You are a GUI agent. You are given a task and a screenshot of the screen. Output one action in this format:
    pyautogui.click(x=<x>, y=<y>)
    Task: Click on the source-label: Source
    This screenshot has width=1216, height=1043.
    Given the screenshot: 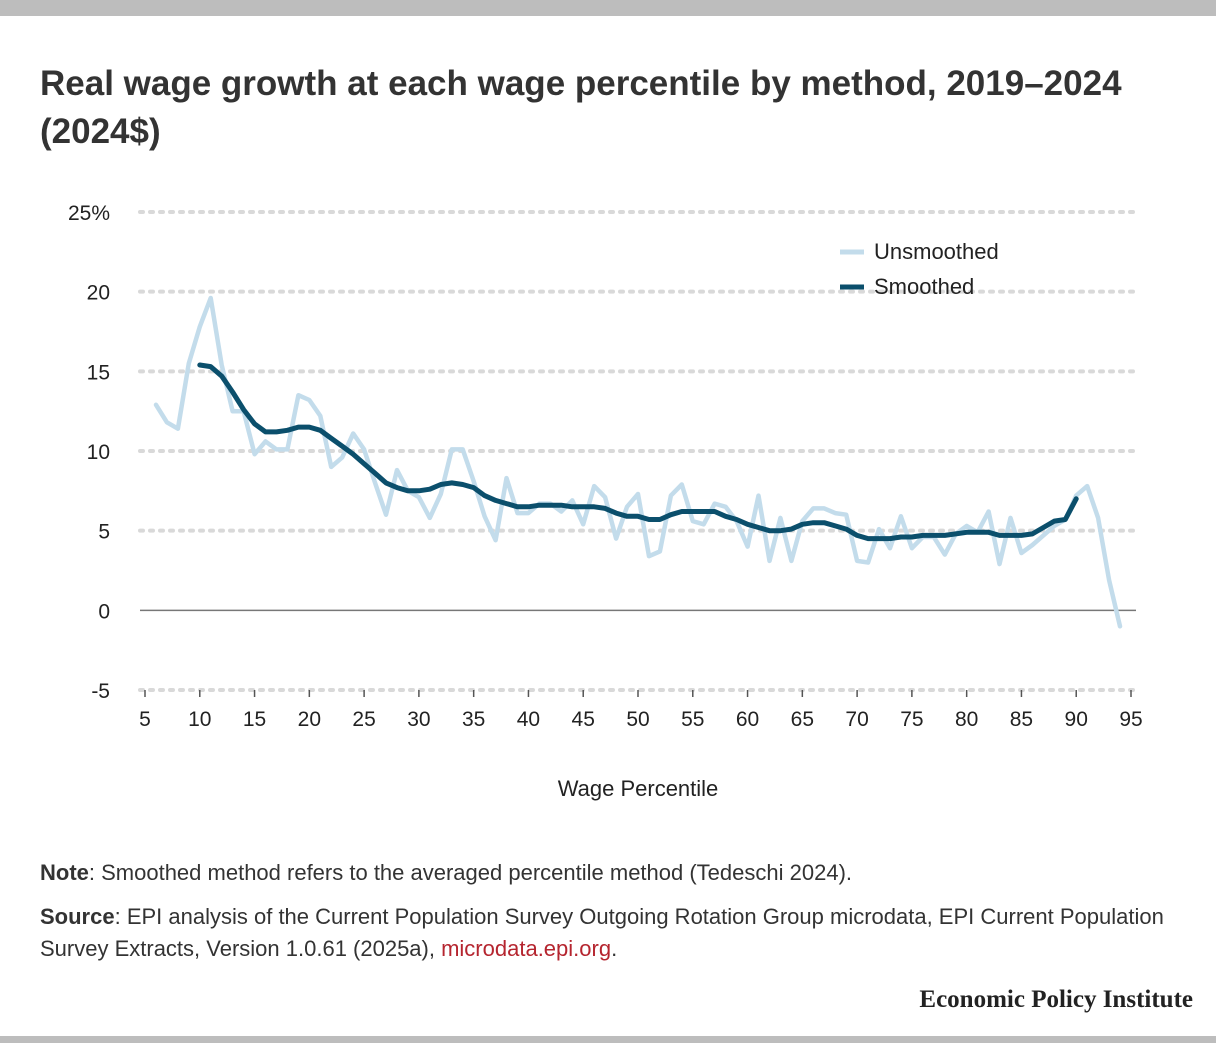 What is the action you would take?
    pyautogui.click(x=77, y=916)
    